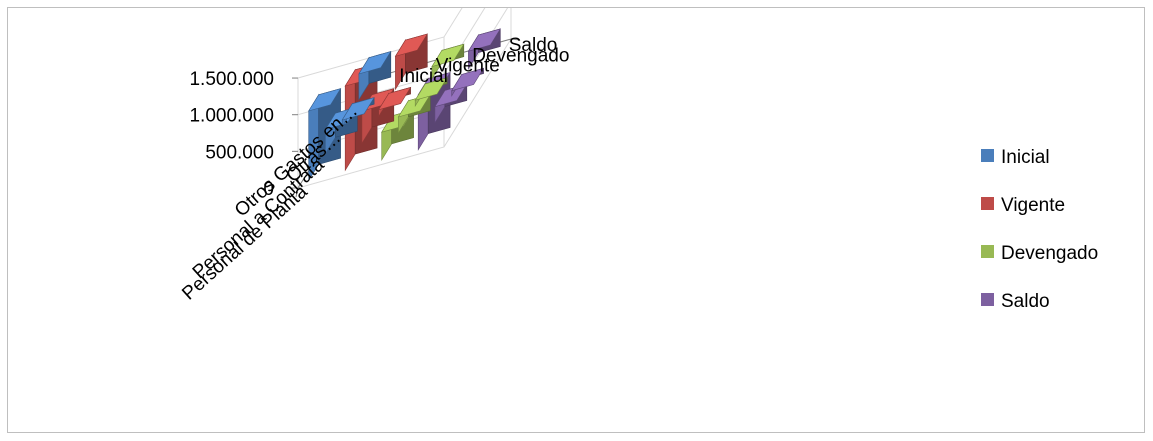  I want to click on legend-item-saldo: Saldo, so click(1015, 301).